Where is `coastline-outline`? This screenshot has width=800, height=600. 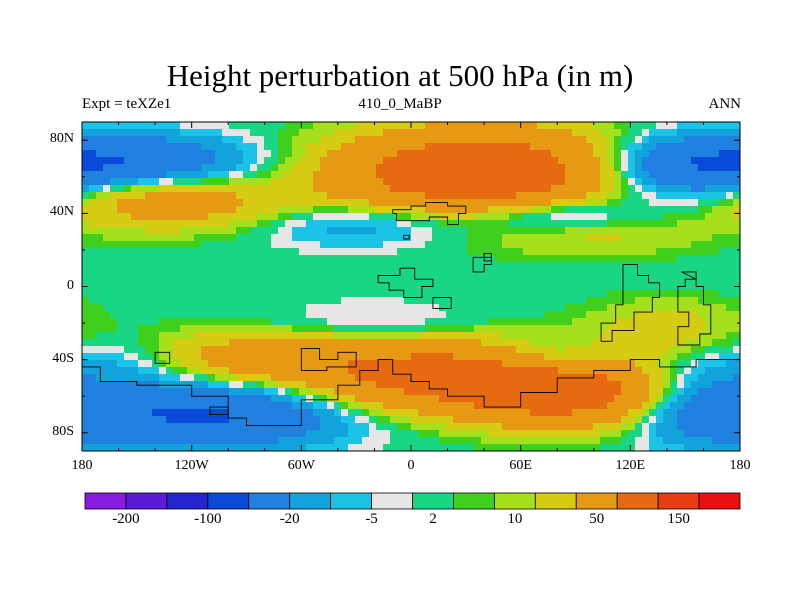
coastline-outline is located at coordinates (328, 360).